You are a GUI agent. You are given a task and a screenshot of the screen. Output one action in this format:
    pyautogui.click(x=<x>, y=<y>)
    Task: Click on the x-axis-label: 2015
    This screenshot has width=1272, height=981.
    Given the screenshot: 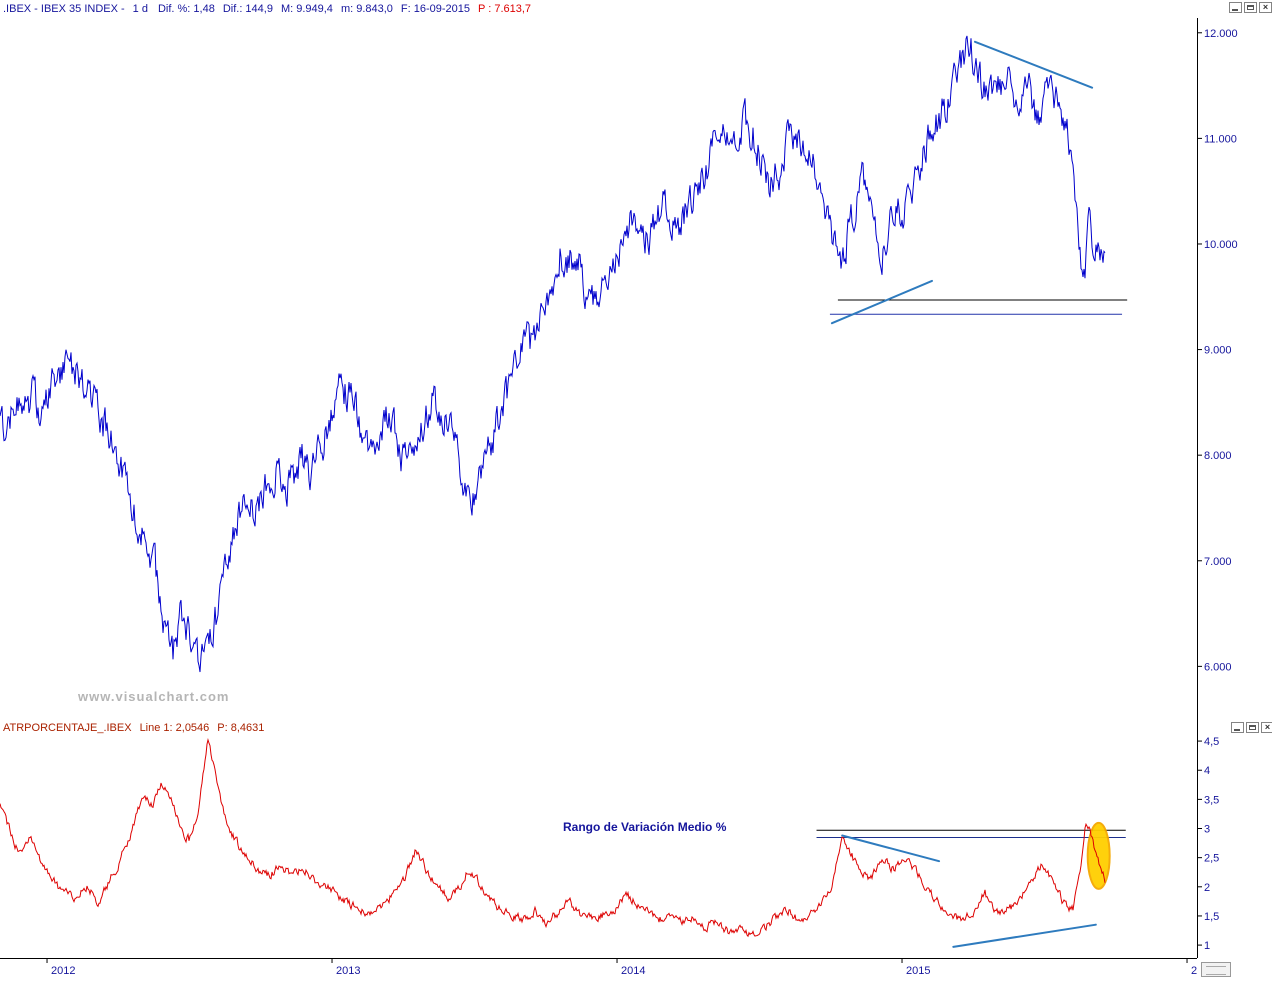 What is the action you would take?
    pyautogui.click(x=918, y=971)
    